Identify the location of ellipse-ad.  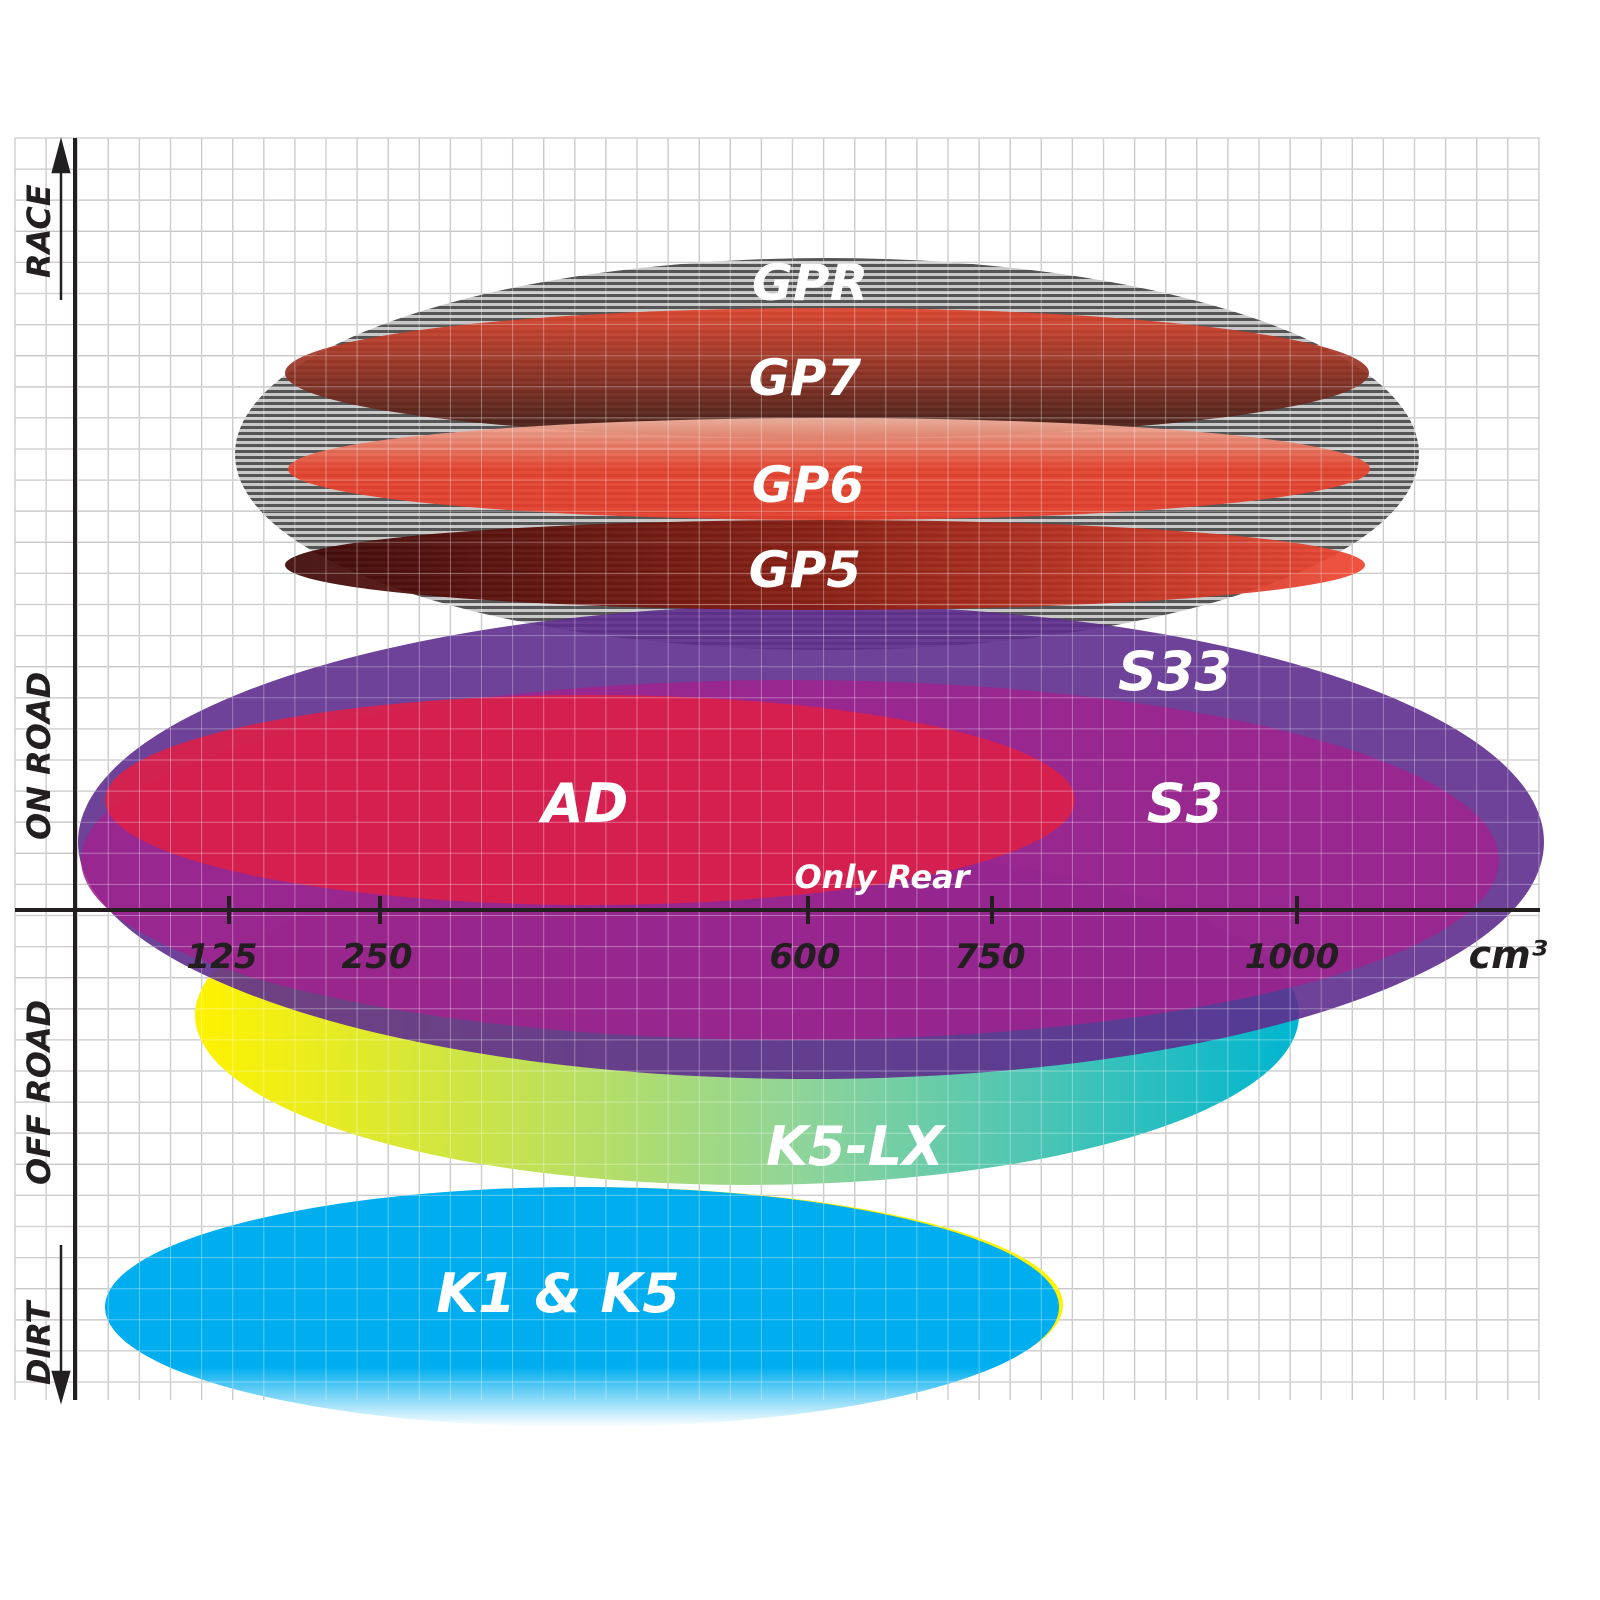
(590, 800).